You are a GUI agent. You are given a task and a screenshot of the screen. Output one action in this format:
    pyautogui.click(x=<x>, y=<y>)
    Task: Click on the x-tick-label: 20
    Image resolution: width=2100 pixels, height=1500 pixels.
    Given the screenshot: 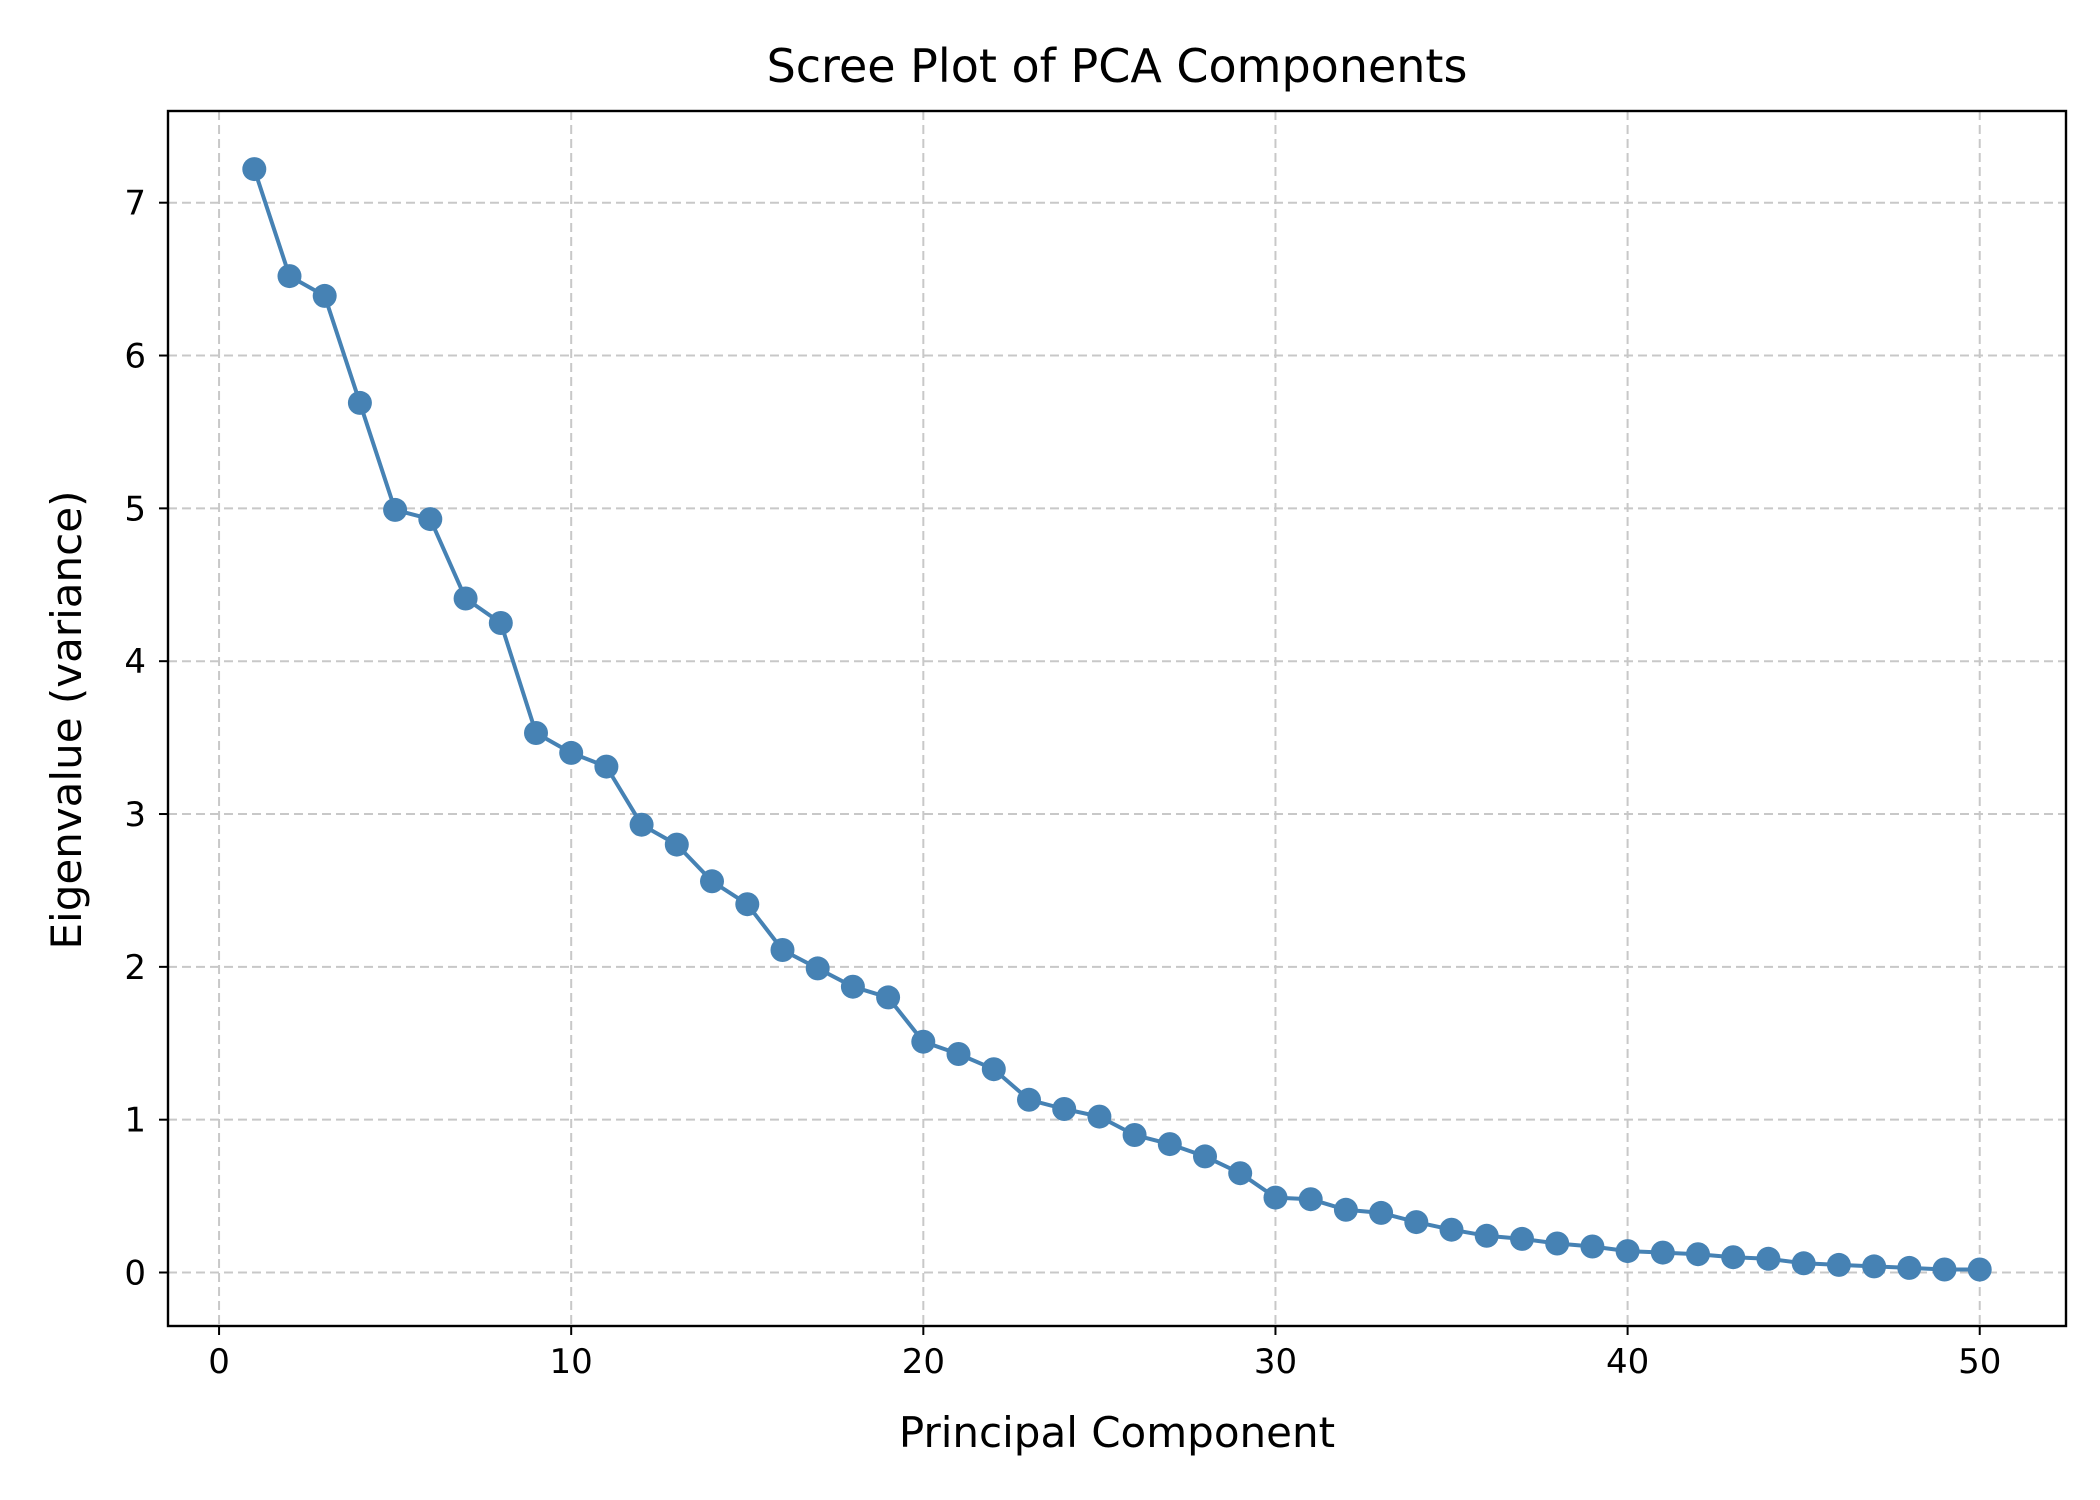 What is the action you would take?
    pyautogui.click(x=923, y=1362)
    